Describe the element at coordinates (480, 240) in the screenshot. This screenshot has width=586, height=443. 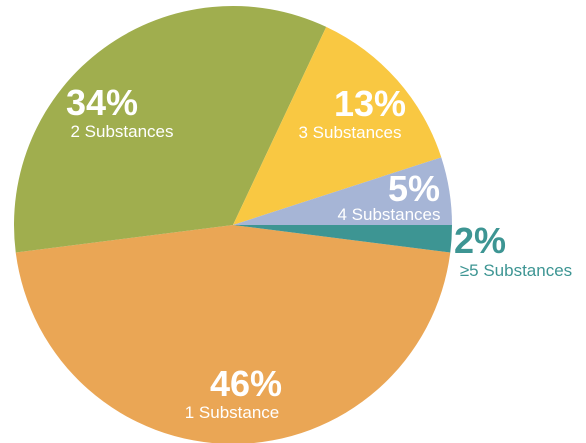
I see `slice-percent-label-5: 2%` at that location.